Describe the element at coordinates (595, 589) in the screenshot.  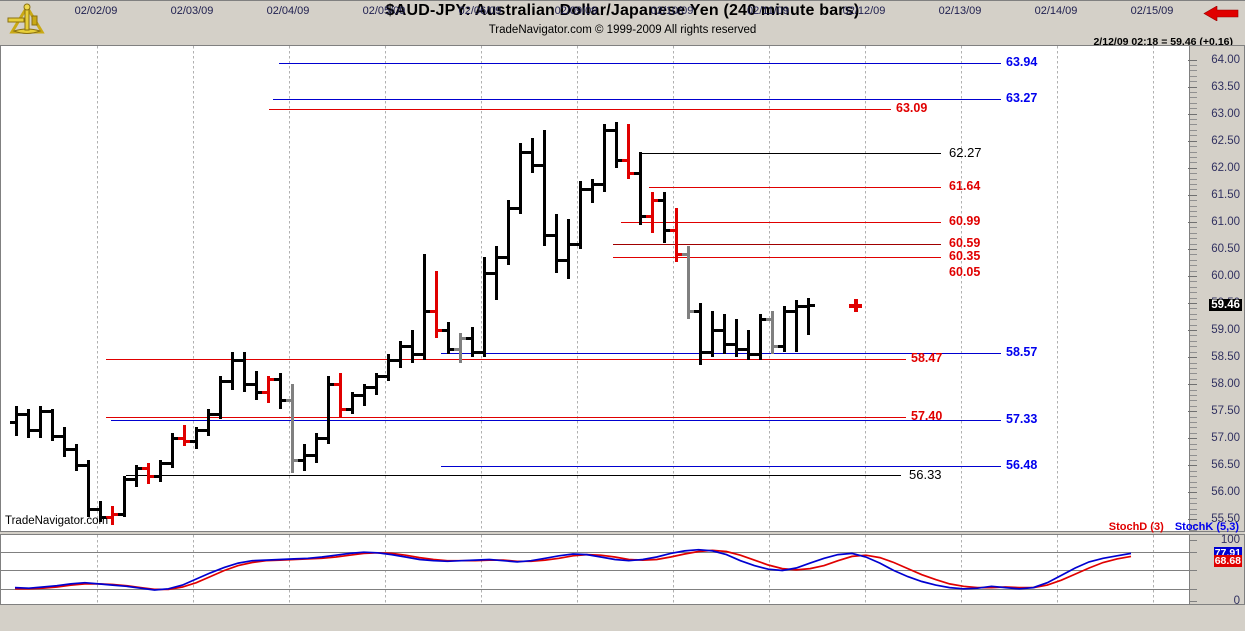
I see `stoch-level-line` at that location.